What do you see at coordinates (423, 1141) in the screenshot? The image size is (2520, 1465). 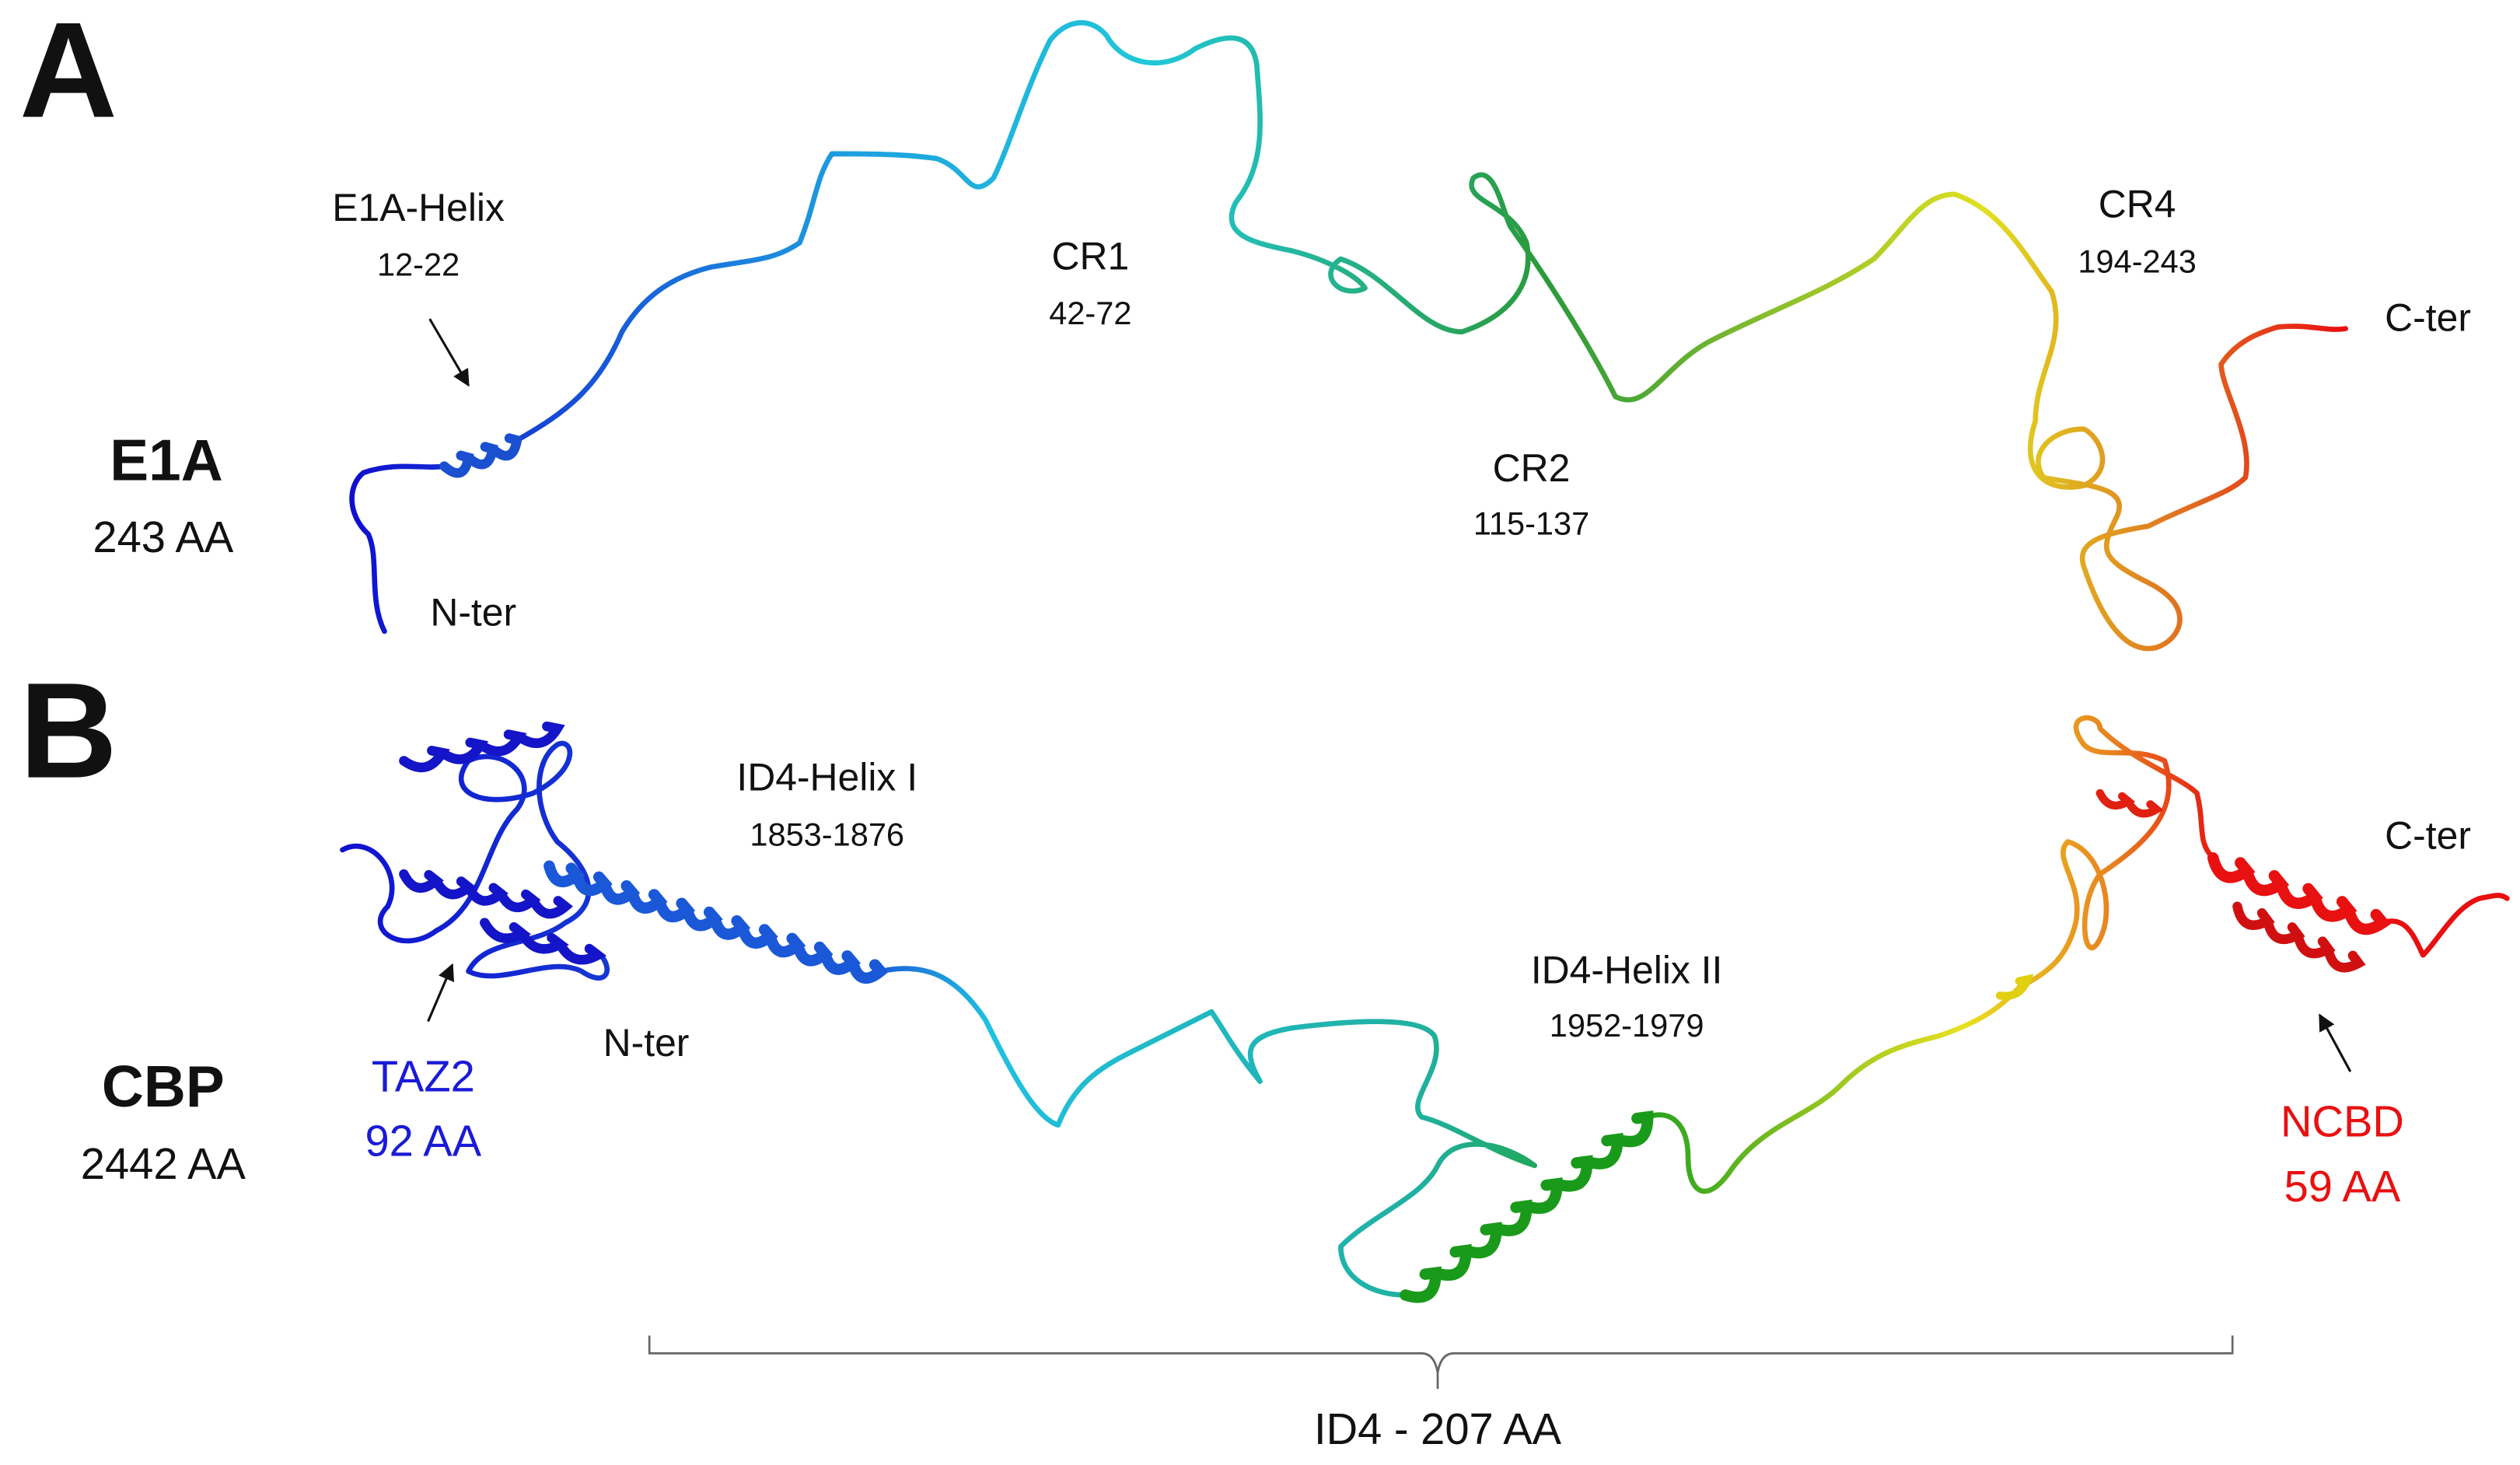 I see `domain-length: 92 AA` at bounding box center [423, 1141].